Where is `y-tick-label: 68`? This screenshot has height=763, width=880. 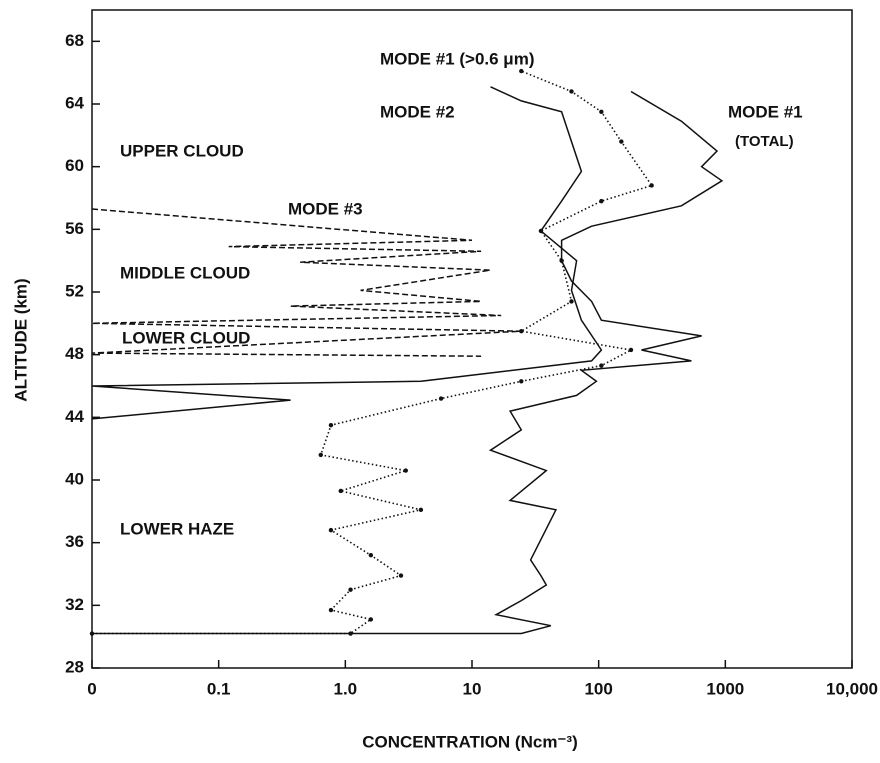 y-tick-label: 68 is located at coordinates (74, 40).